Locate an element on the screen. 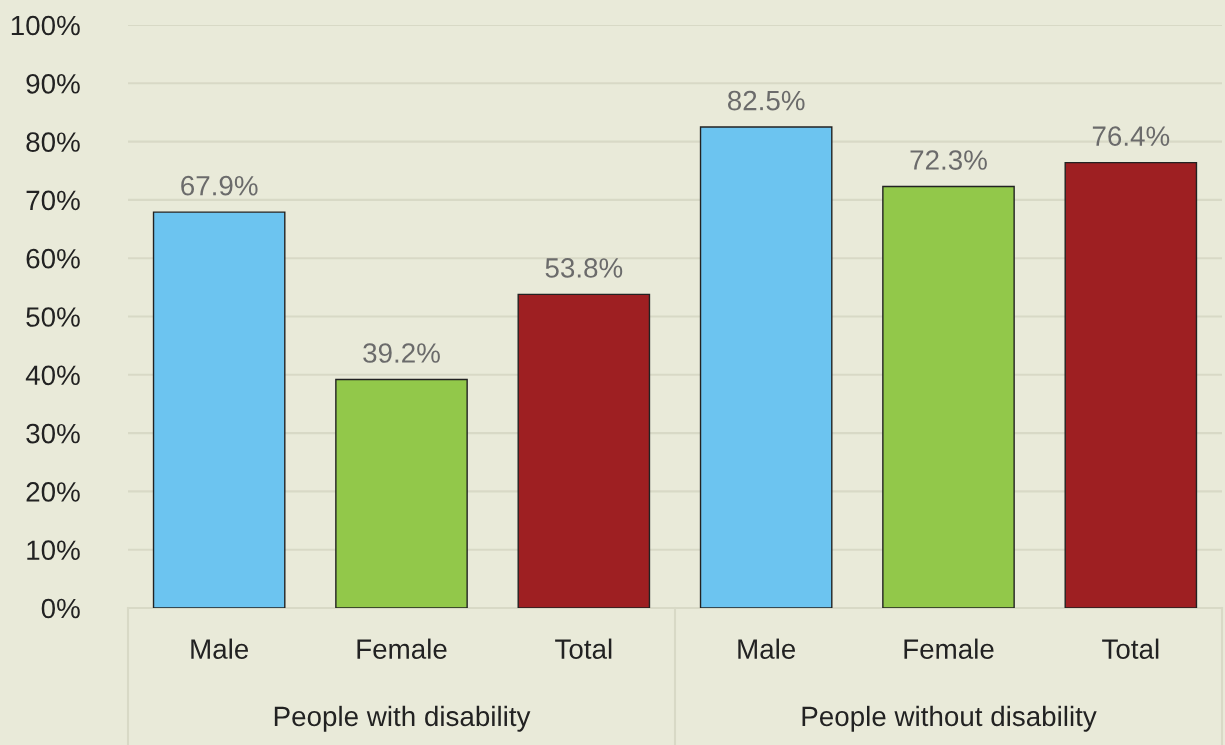 Image resolution: width=1225 pixels, height=745 pixels. data-label: 39.2% is located at coordinates (401, 353).